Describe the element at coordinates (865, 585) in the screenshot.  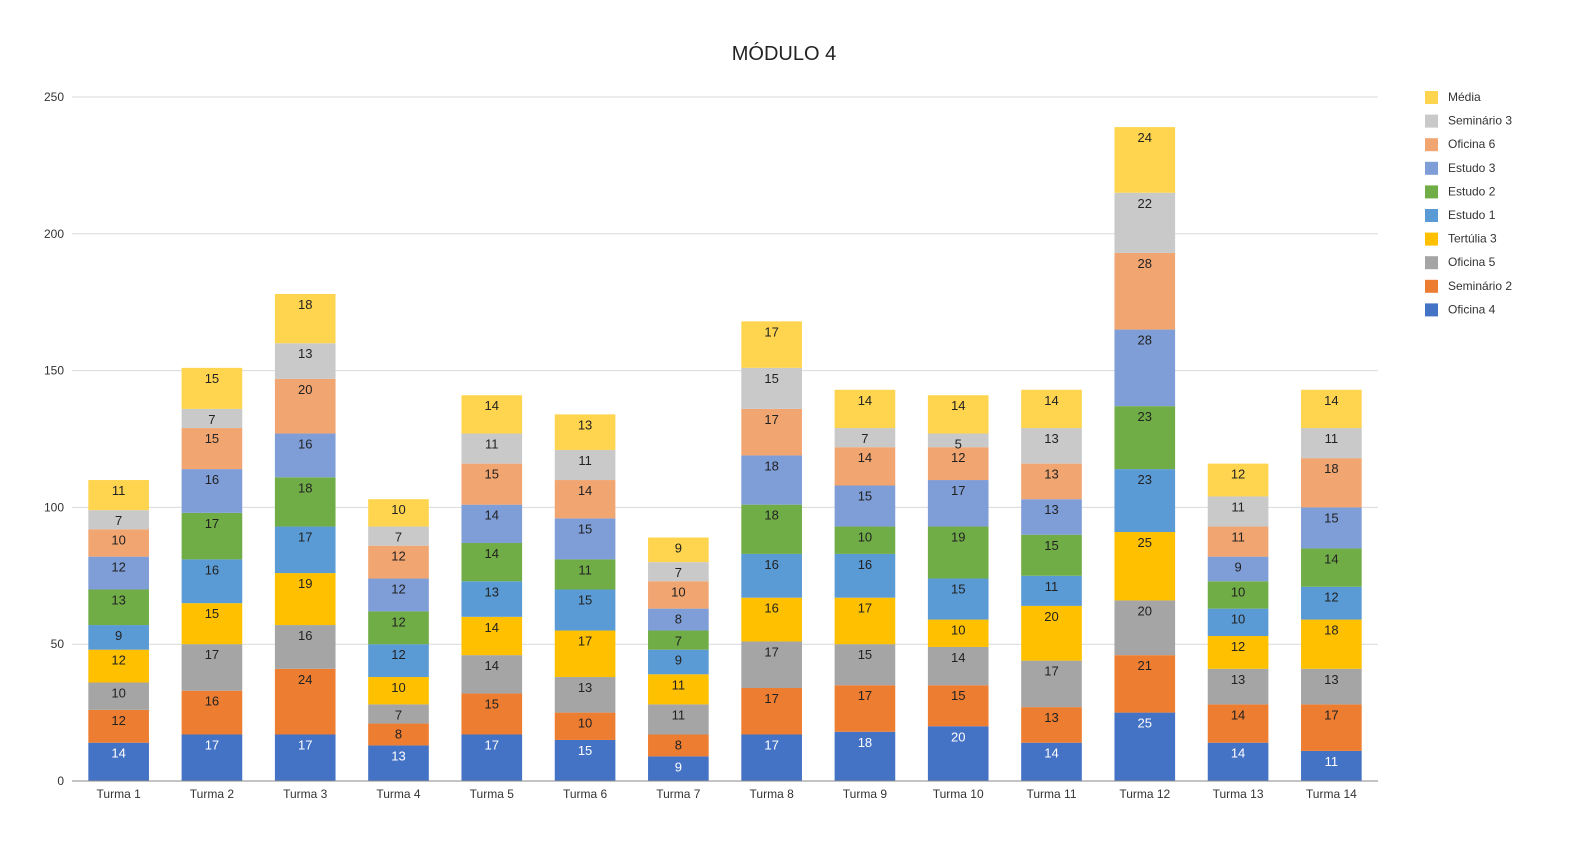
I see `bar-stack: 18 17 15 17 16 10 15 14 7 14` at that location.